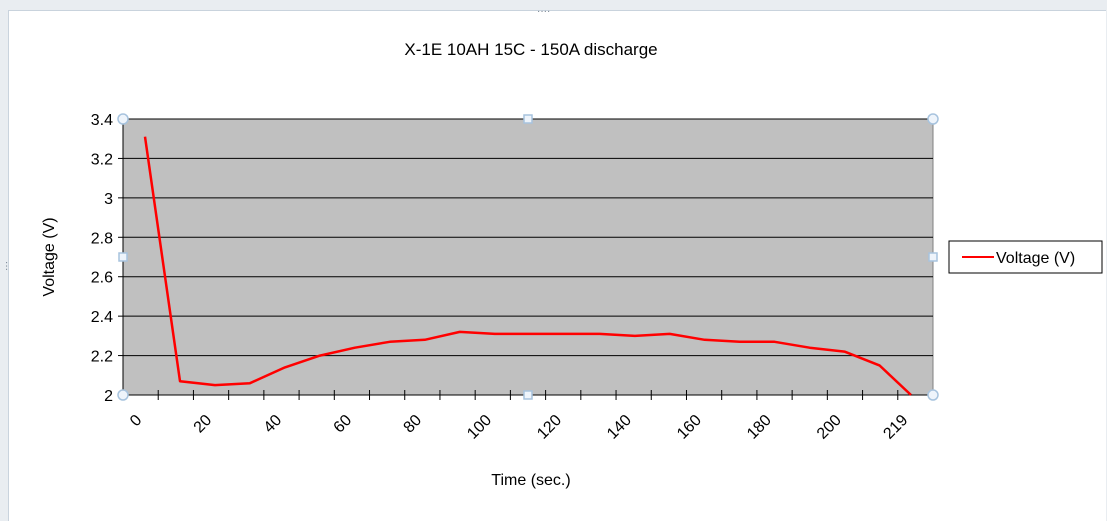 Image resolution: width=1107 pixels, height=521 pixels. What do you see at coordinates (273, 424) in the screenshot?
I see `x-tick-label: 40` at bounding box center [273, 424].